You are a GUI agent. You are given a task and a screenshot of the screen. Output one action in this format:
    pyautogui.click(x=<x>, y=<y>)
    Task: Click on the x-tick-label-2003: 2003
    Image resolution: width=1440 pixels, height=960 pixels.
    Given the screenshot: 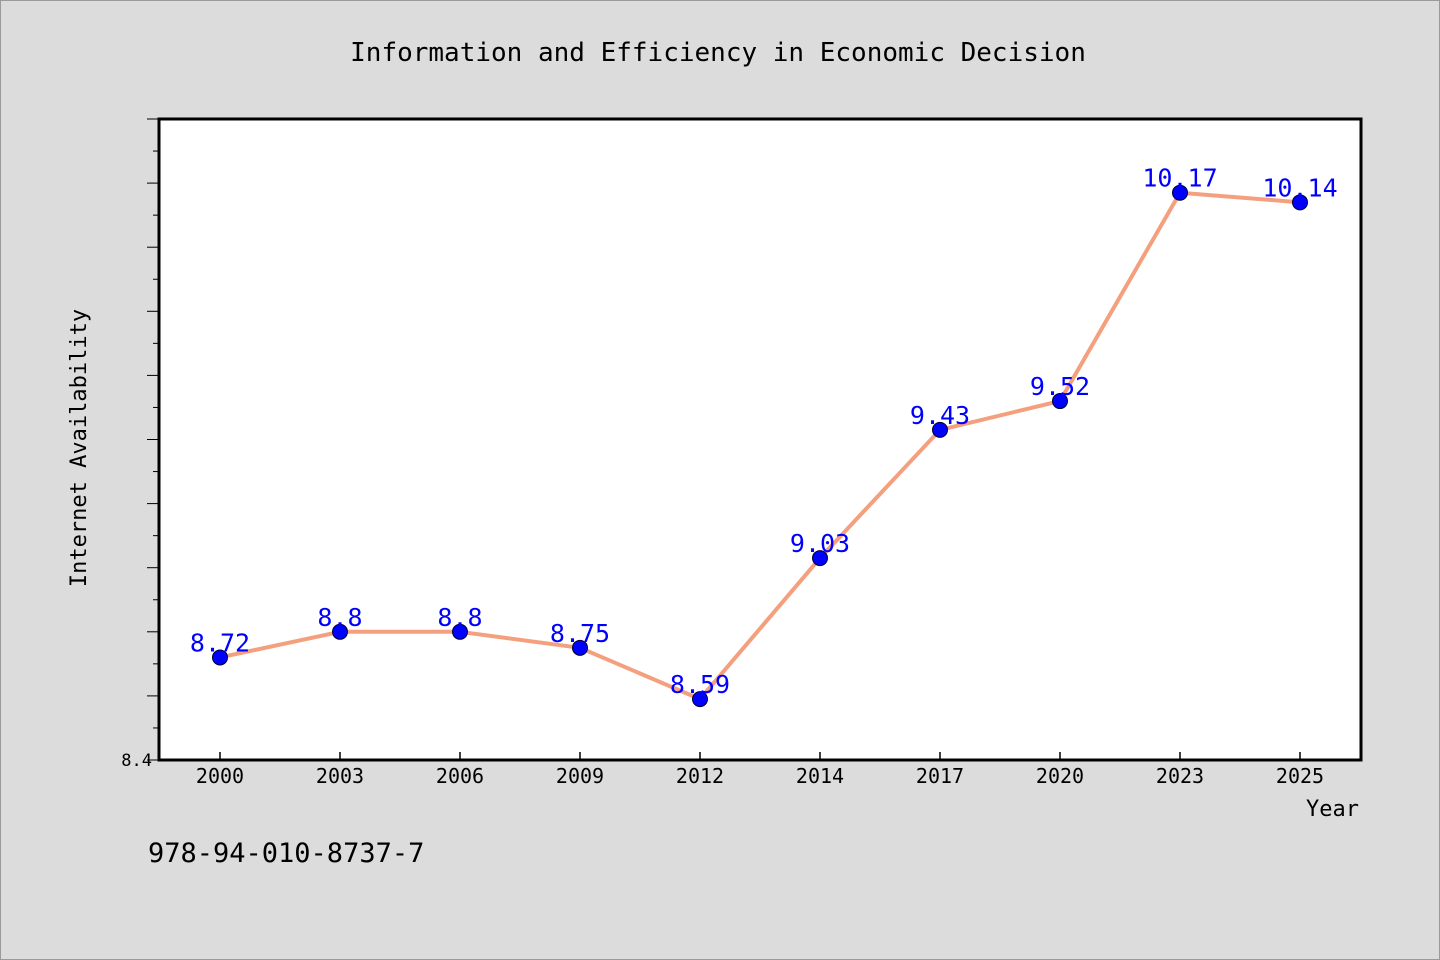 What is the action you would take?
    pyautogui.click(x=340, y=776)
    